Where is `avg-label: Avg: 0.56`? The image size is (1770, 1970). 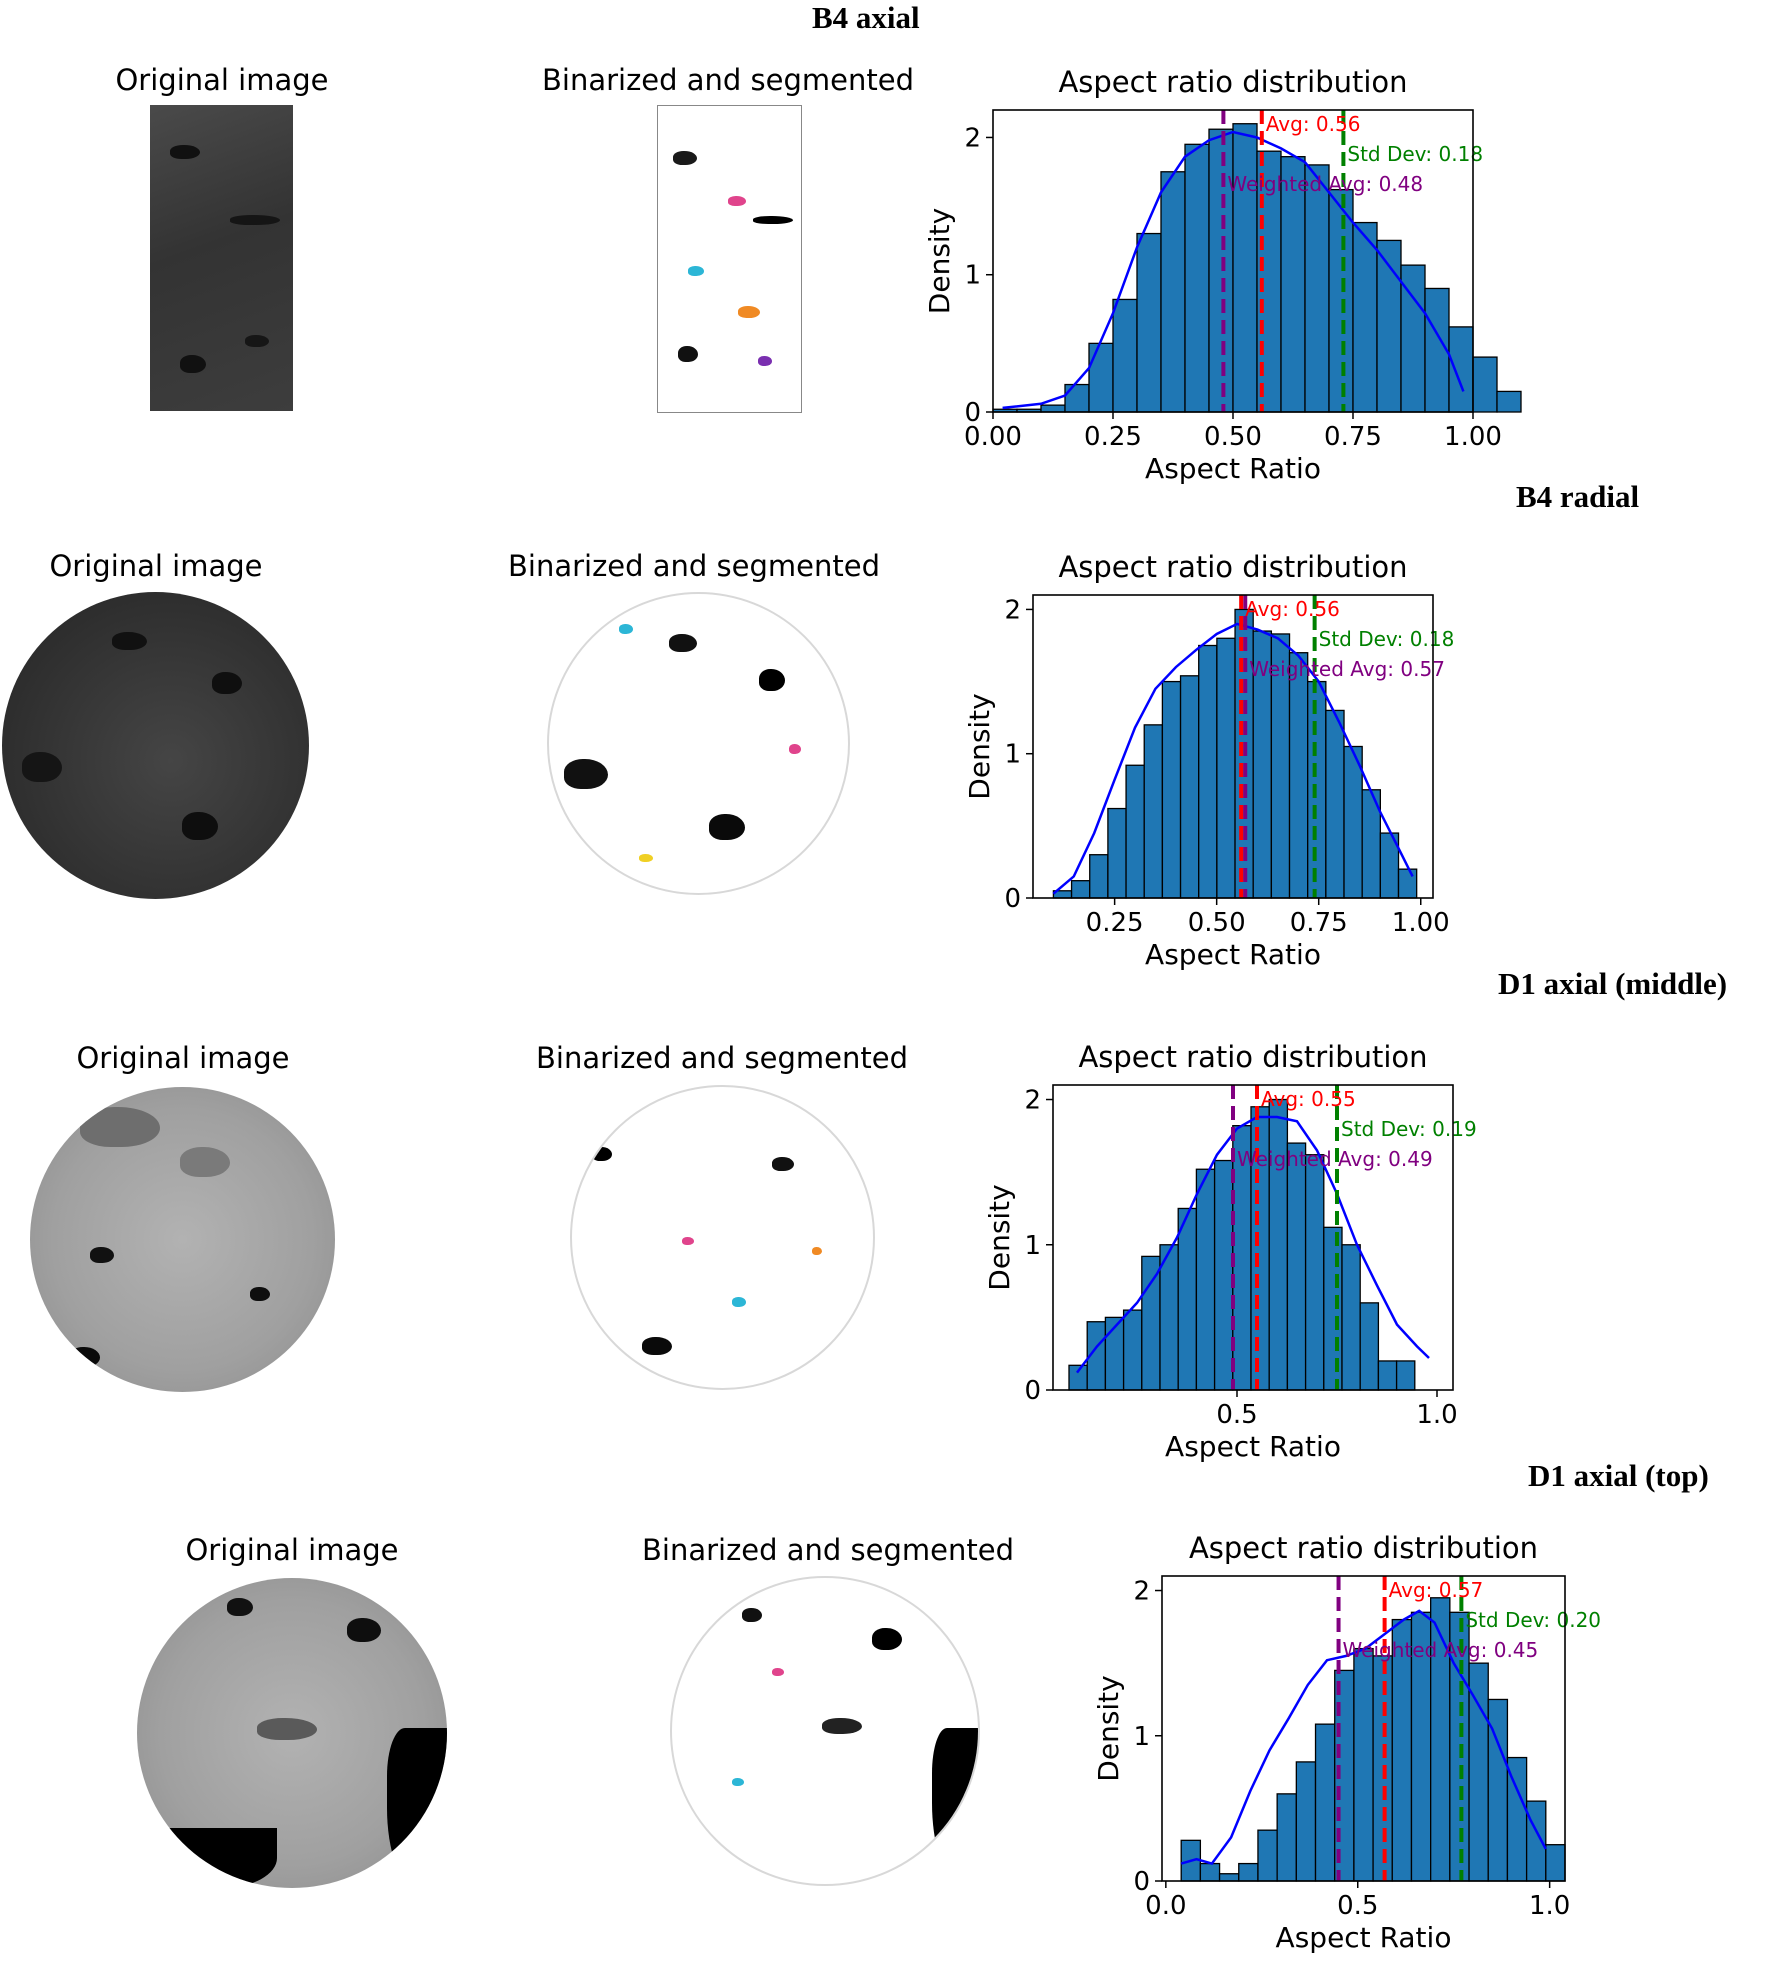 avg-label: Avg: 0.56 is located at coordinates (1313, 124).